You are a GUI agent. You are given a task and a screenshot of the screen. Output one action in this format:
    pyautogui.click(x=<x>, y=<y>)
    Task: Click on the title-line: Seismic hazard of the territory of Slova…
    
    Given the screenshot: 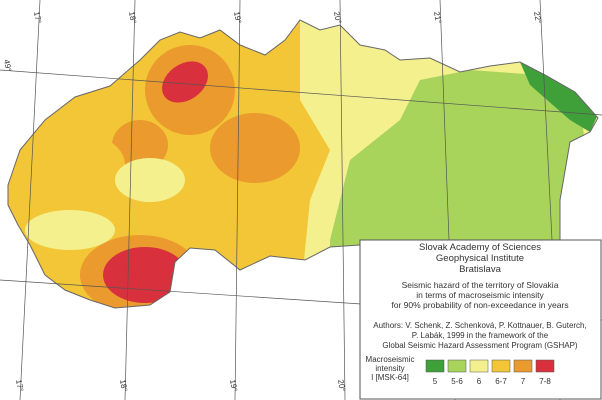 What is the action you would take?
    pyautogui.click(x=480, y=285)
    